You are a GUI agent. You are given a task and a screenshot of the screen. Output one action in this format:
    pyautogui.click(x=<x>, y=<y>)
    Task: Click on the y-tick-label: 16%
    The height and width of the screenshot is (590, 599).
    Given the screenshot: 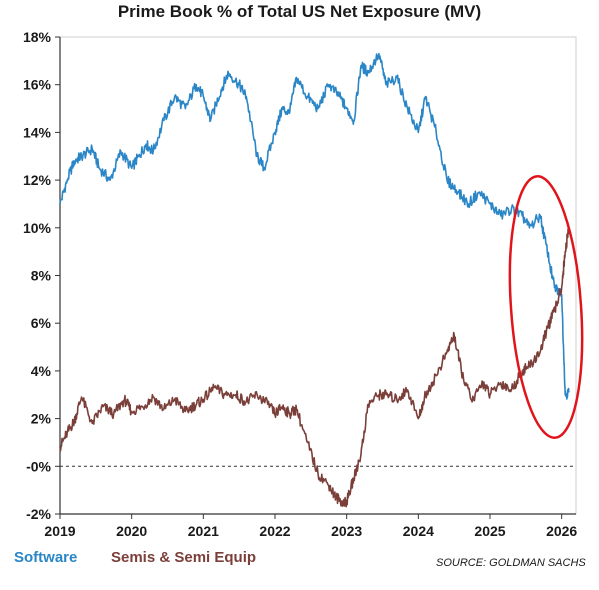 What is the action you would take?
    pyautogui.click(x=37, y=85)
    